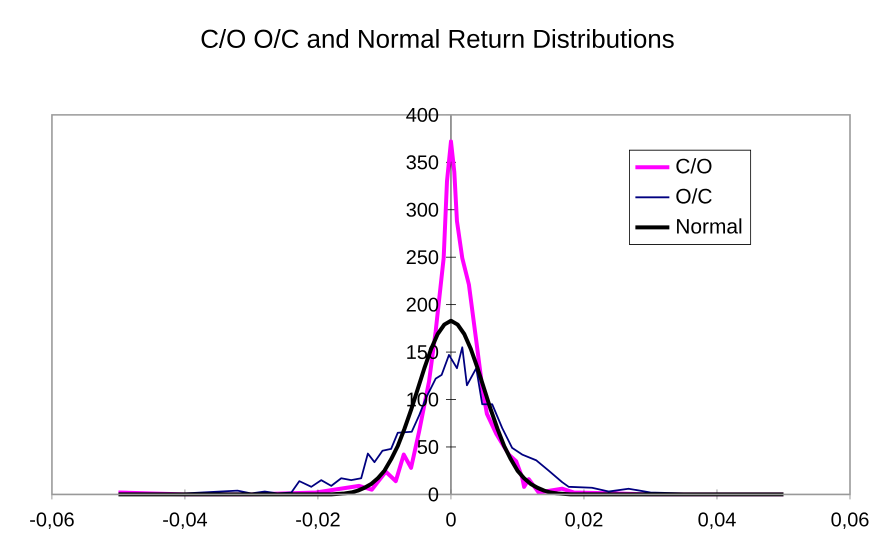 This screenshot has width=876, height=557. I want to click on y-tick-label: 250, so click(422, 257).